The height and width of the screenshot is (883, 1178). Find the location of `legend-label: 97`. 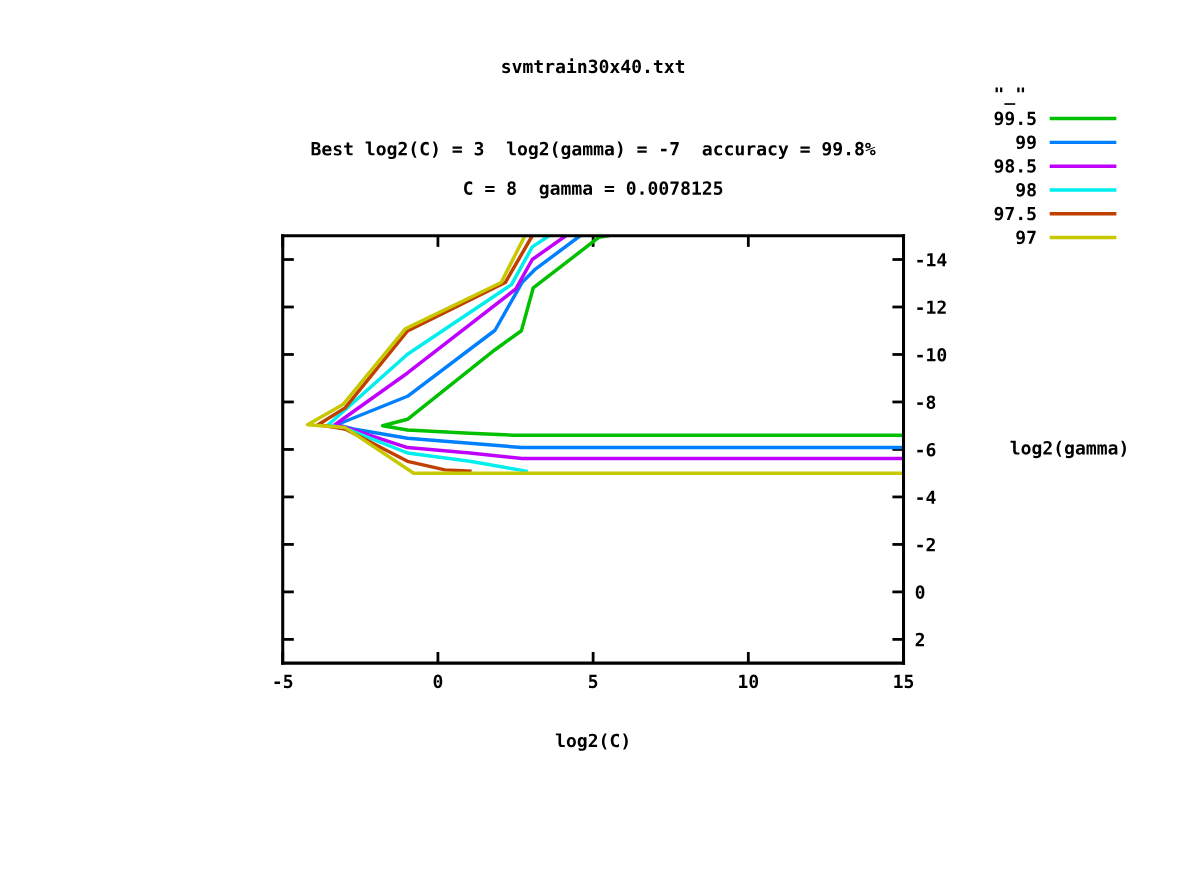

legend-label: 97 is located at coordinates (1026, 237).